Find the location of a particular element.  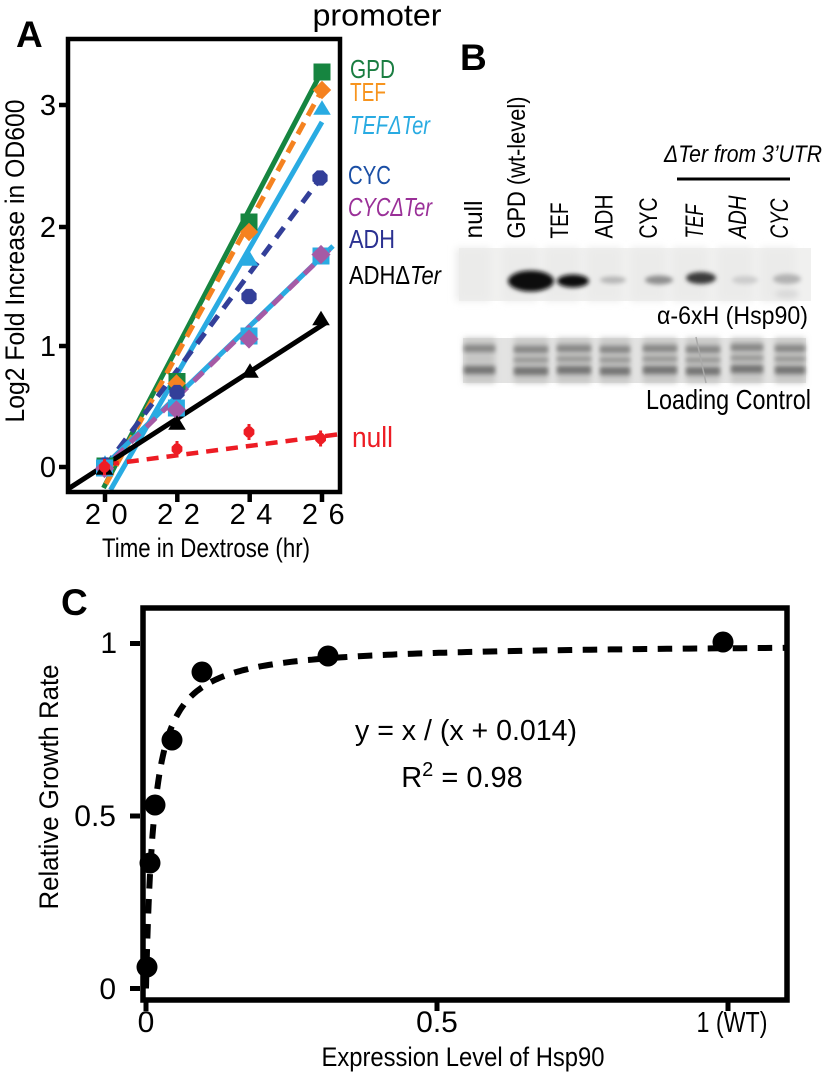

svg-text: Loading Control is located at coordinates (728, 399).